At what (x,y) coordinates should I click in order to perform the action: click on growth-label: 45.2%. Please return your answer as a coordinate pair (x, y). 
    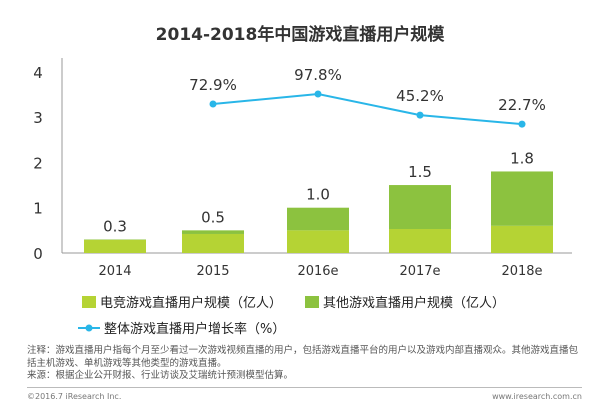
    Looking at the image, I should click on (420, 96).